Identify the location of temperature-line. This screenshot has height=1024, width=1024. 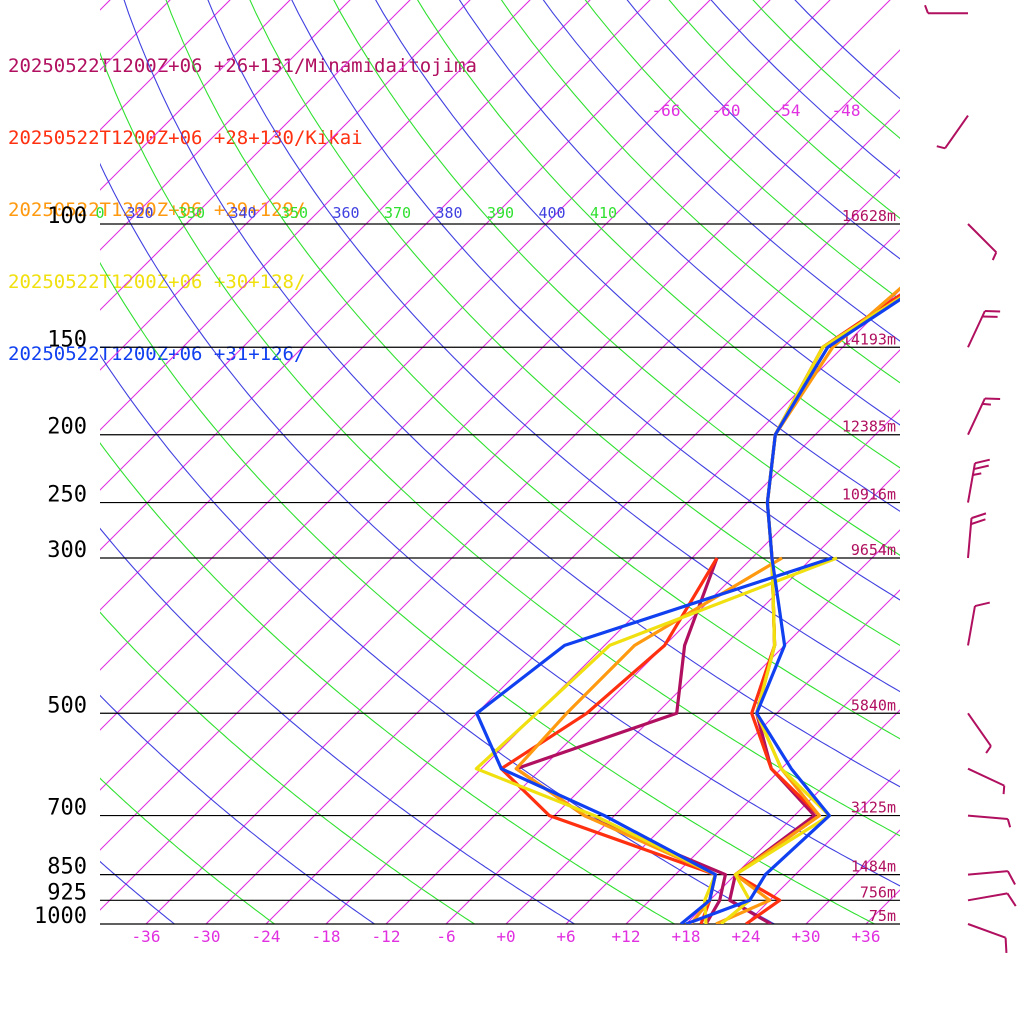
(792, 610).